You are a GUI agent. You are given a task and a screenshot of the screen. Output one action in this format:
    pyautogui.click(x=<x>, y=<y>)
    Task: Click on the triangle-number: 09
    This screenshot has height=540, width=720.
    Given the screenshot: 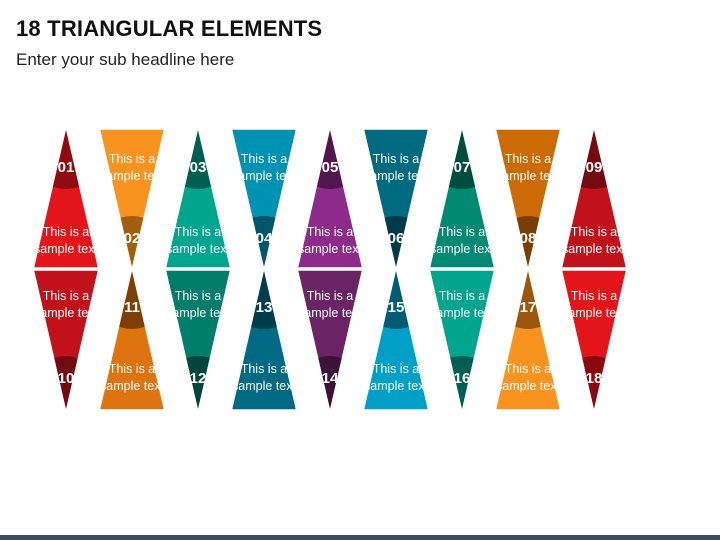 What is the action you would take?
    pyautogui.click(x=594, y=167)
    